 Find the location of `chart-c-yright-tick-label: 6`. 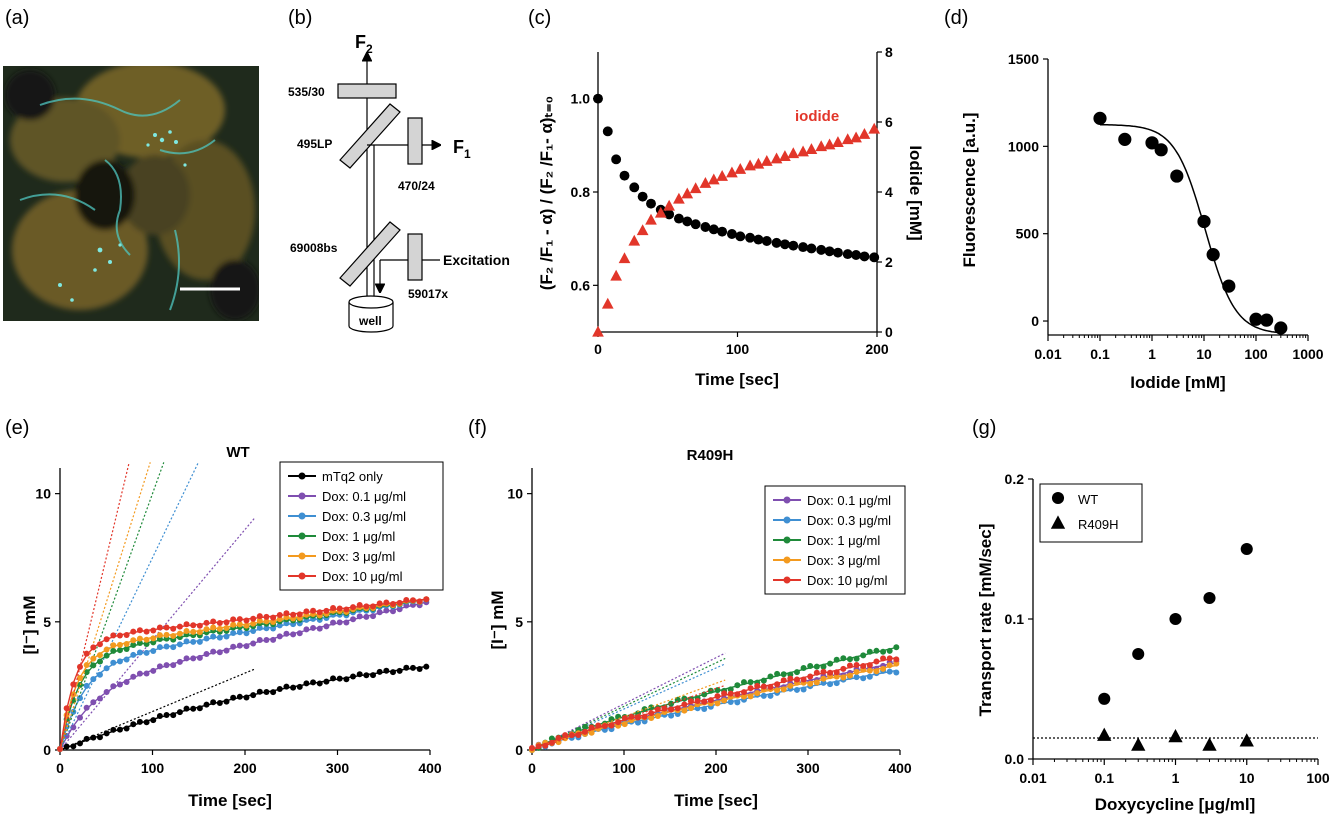

chart-c-yright-tick-label: 6 is located at coordinates (889, 122).